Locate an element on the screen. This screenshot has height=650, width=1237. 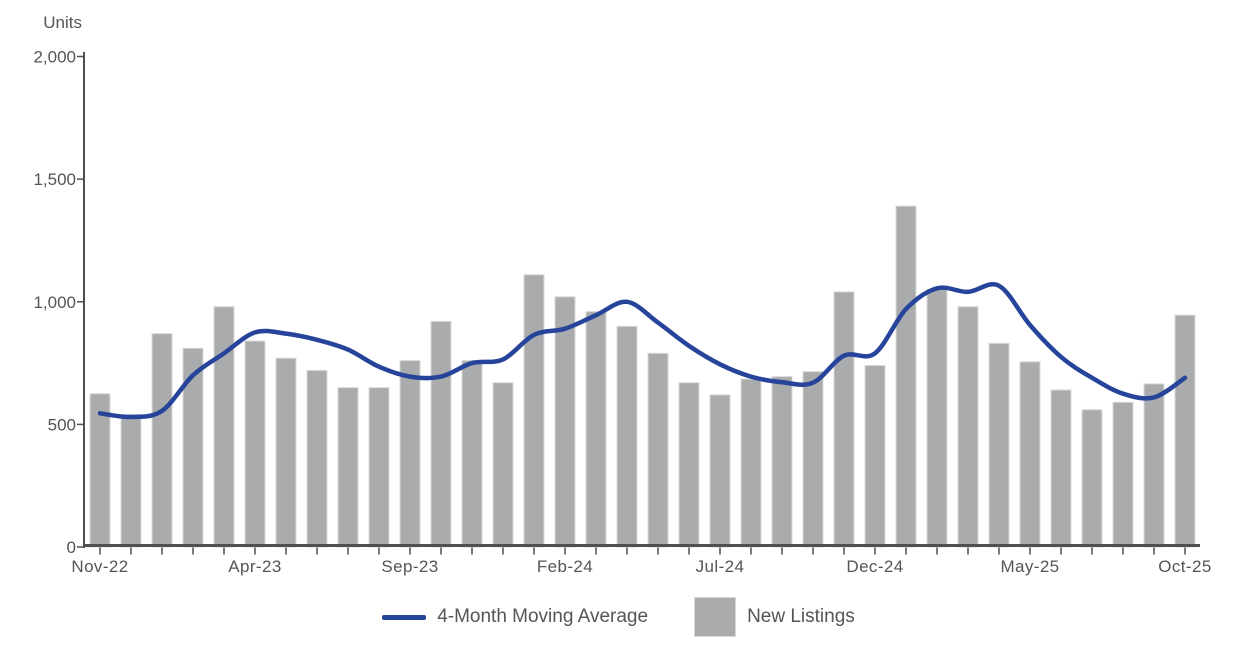
y-tick-label: 1,500 is located at coordinates (54, 179).